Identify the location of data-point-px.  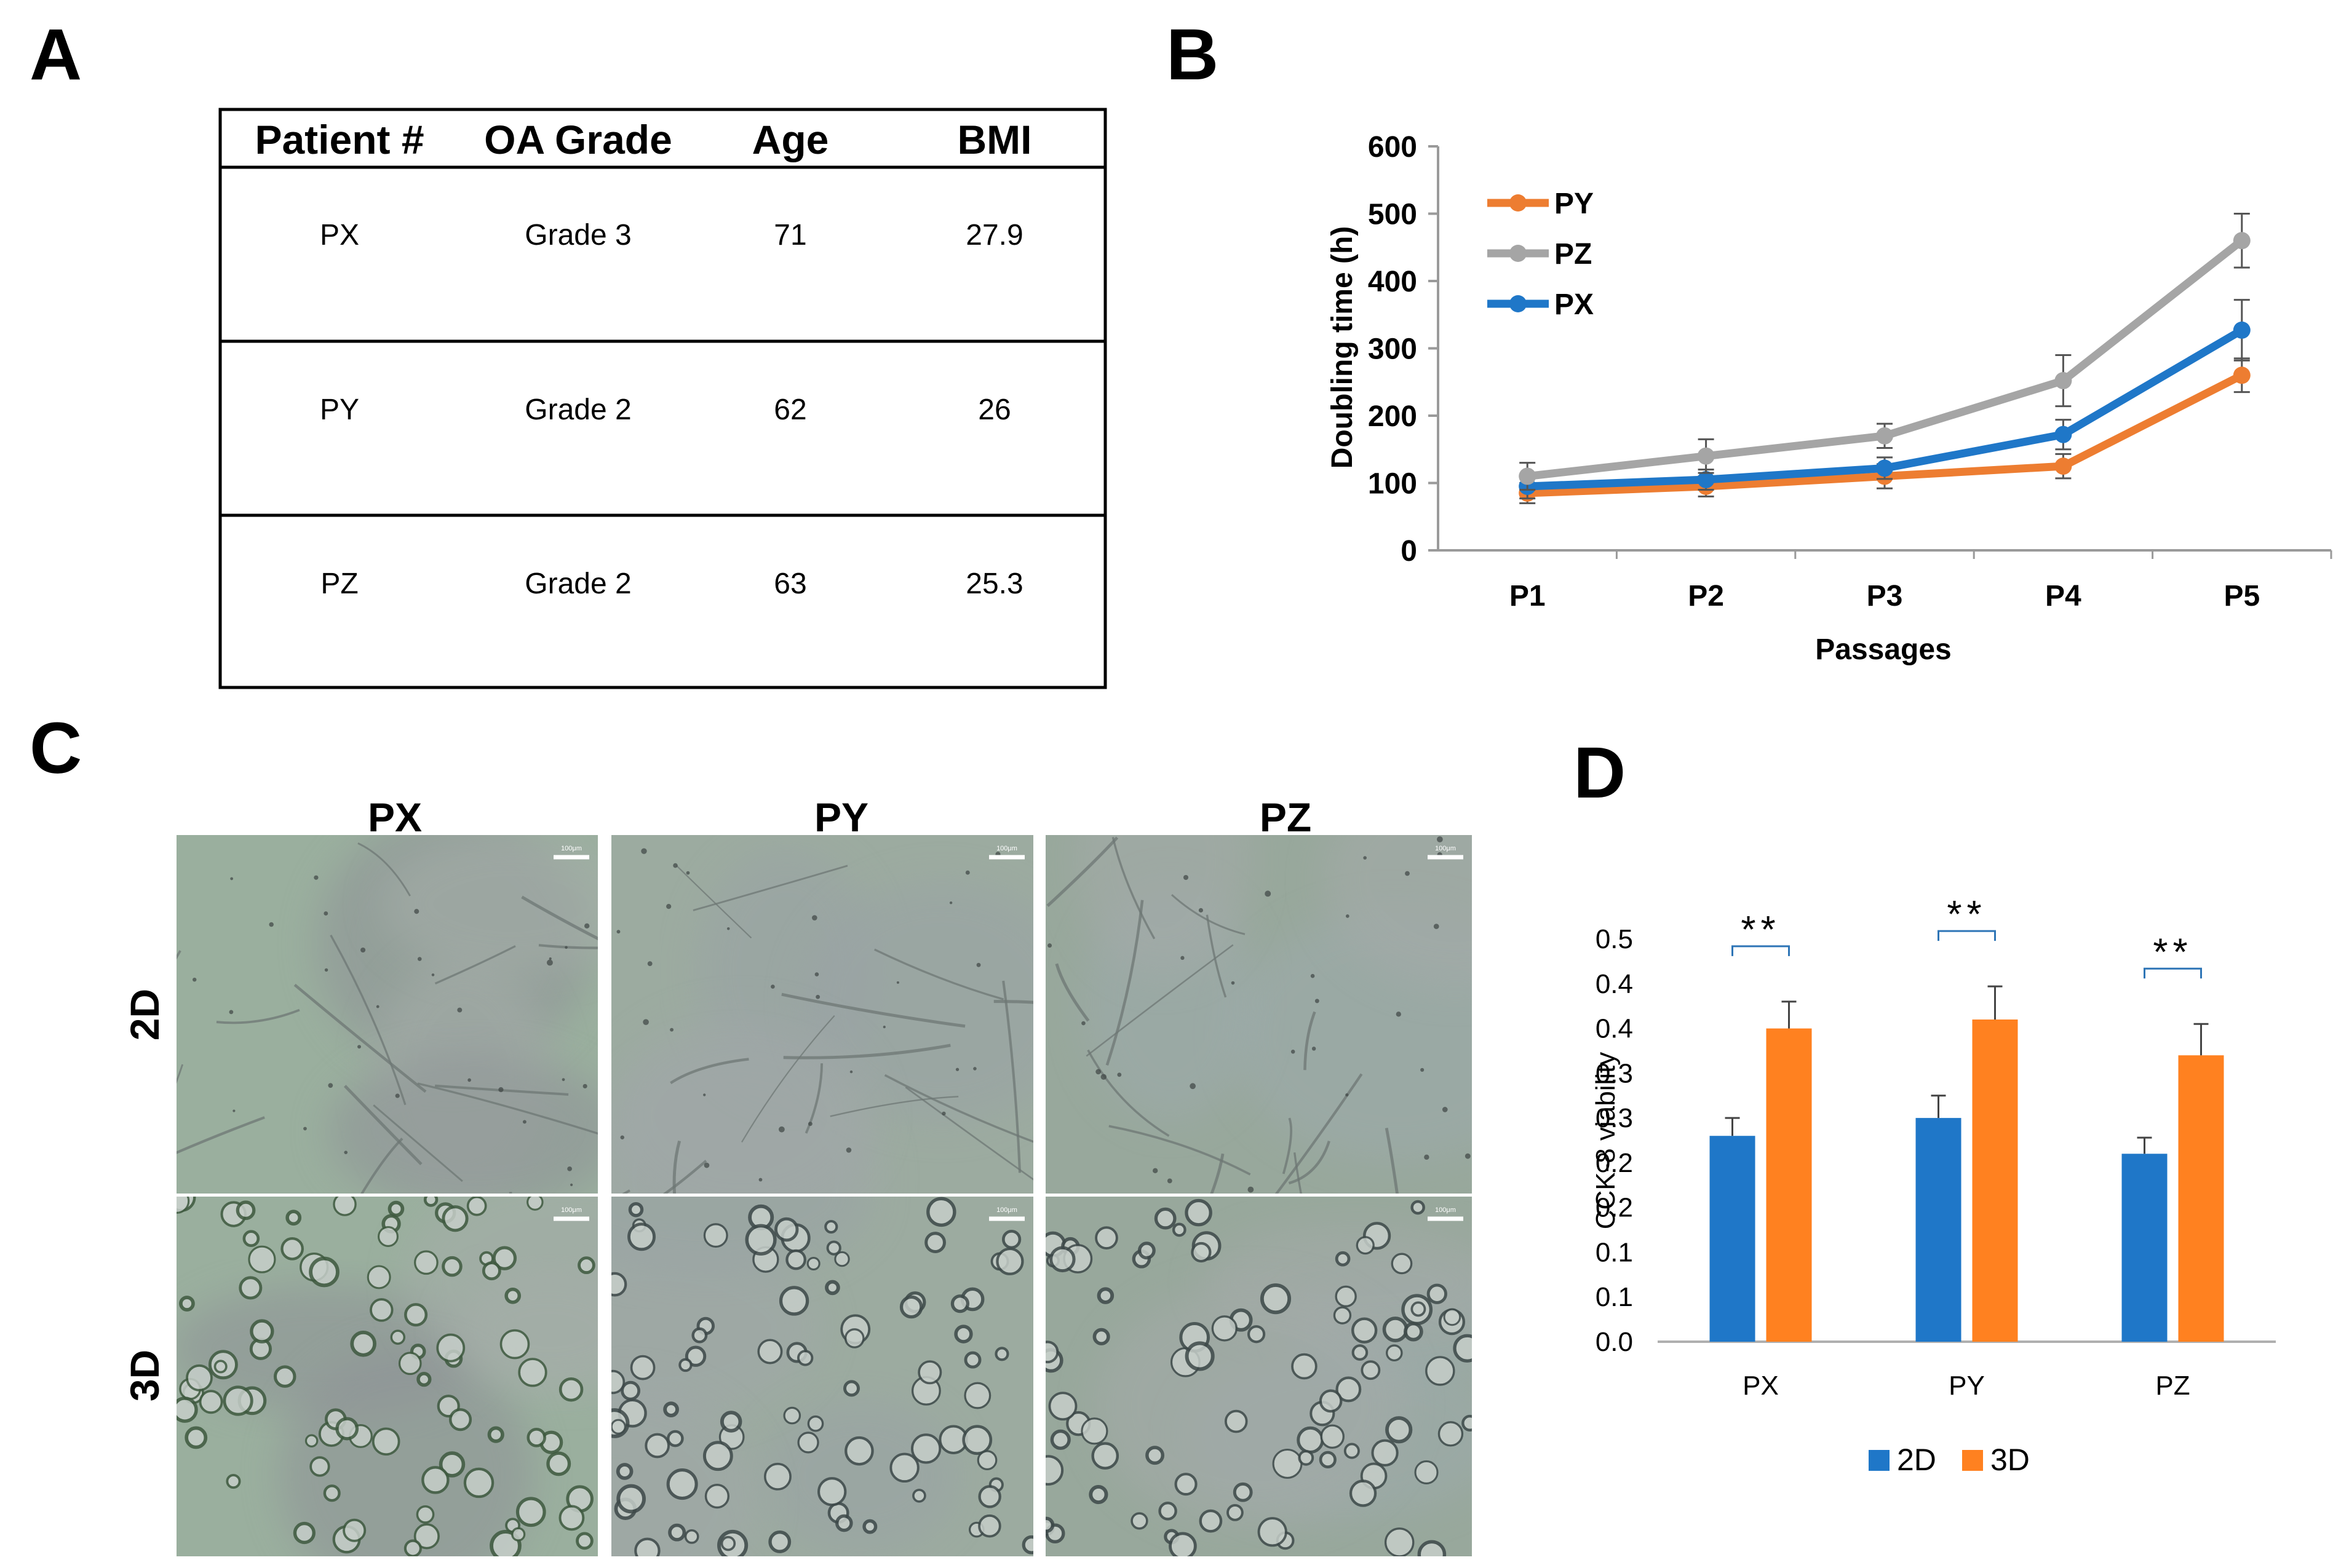
(1884, 468).